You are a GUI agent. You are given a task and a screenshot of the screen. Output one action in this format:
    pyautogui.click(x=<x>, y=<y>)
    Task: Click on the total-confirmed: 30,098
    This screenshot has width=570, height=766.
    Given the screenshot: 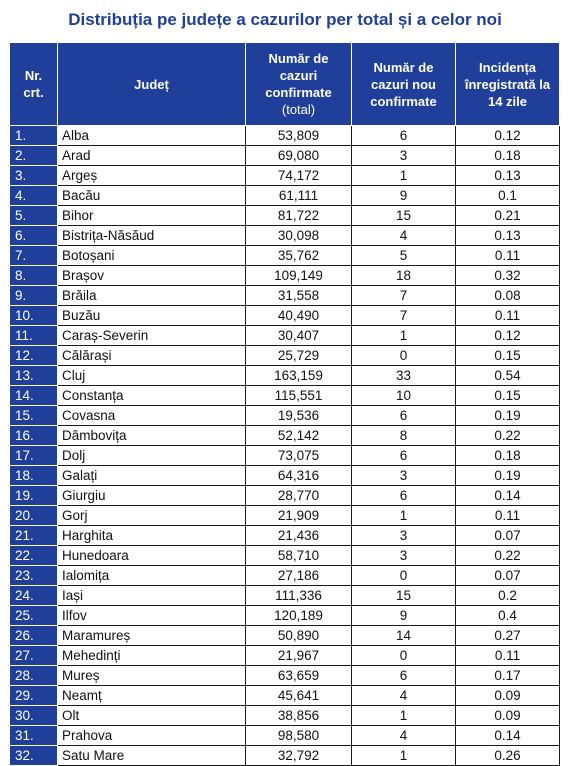 What is the action you would take?
    pyautogui.click(x=298, y=235)
    